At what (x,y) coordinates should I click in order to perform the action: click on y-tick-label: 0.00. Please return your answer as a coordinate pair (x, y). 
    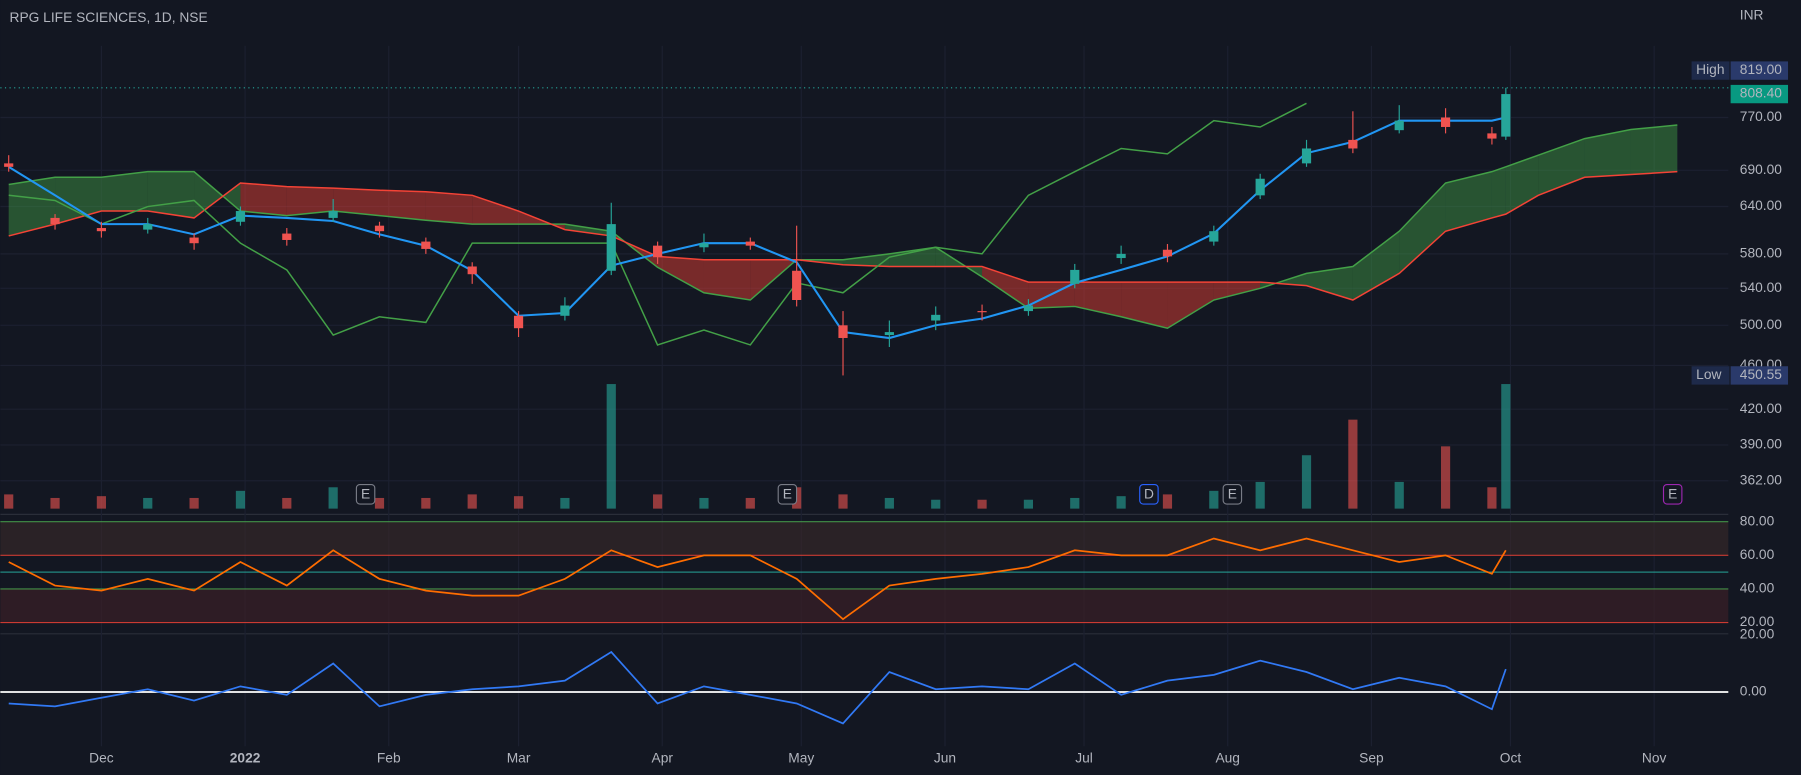
    Looking at the image, I should click on (1753, 691).